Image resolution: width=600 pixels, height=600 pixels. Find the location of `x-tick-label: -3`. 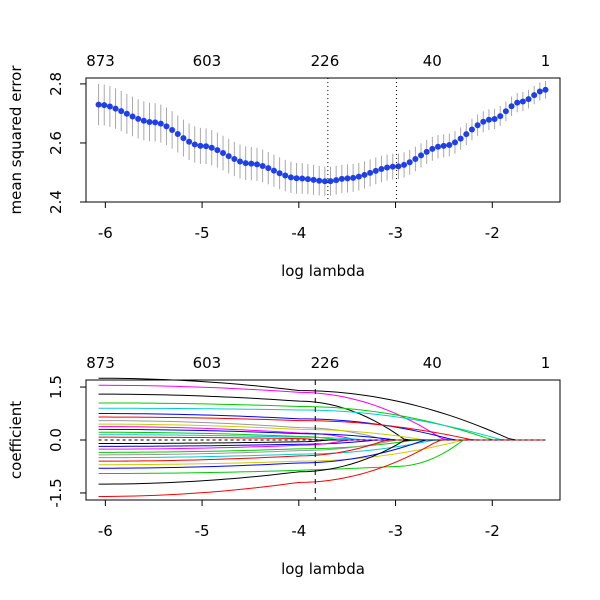

x-tick-label: -3 is located at coordinates (395, 531).